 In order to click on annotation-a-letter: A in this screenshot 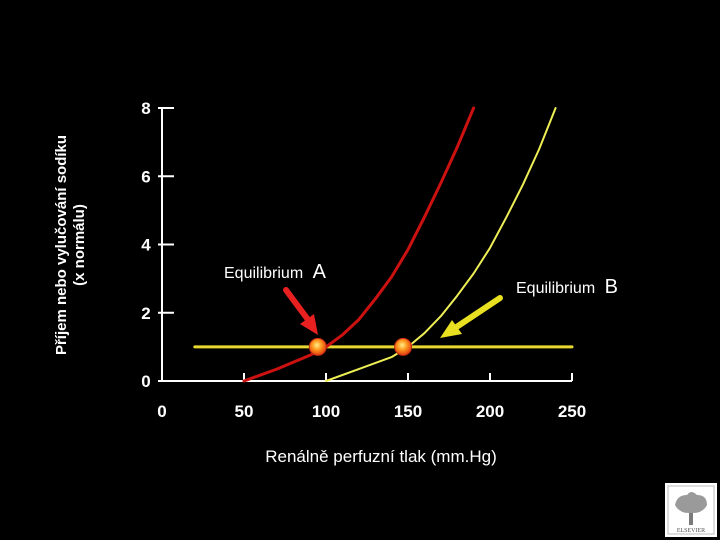, I will do `click(320, 272)`.